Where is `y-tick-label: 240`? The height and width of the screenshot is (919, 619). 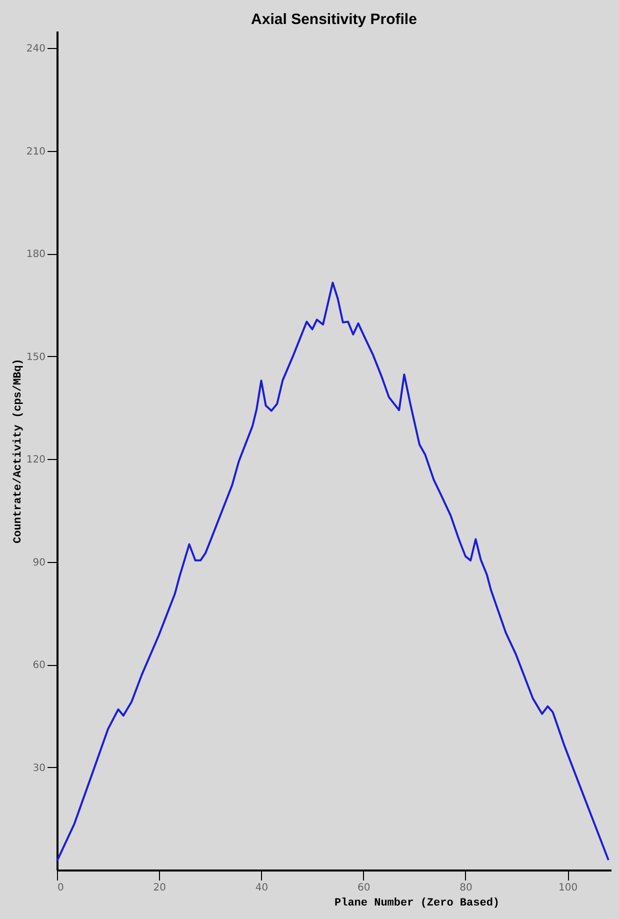
y-tick-label: 240 is located at coordinates (36, 49).